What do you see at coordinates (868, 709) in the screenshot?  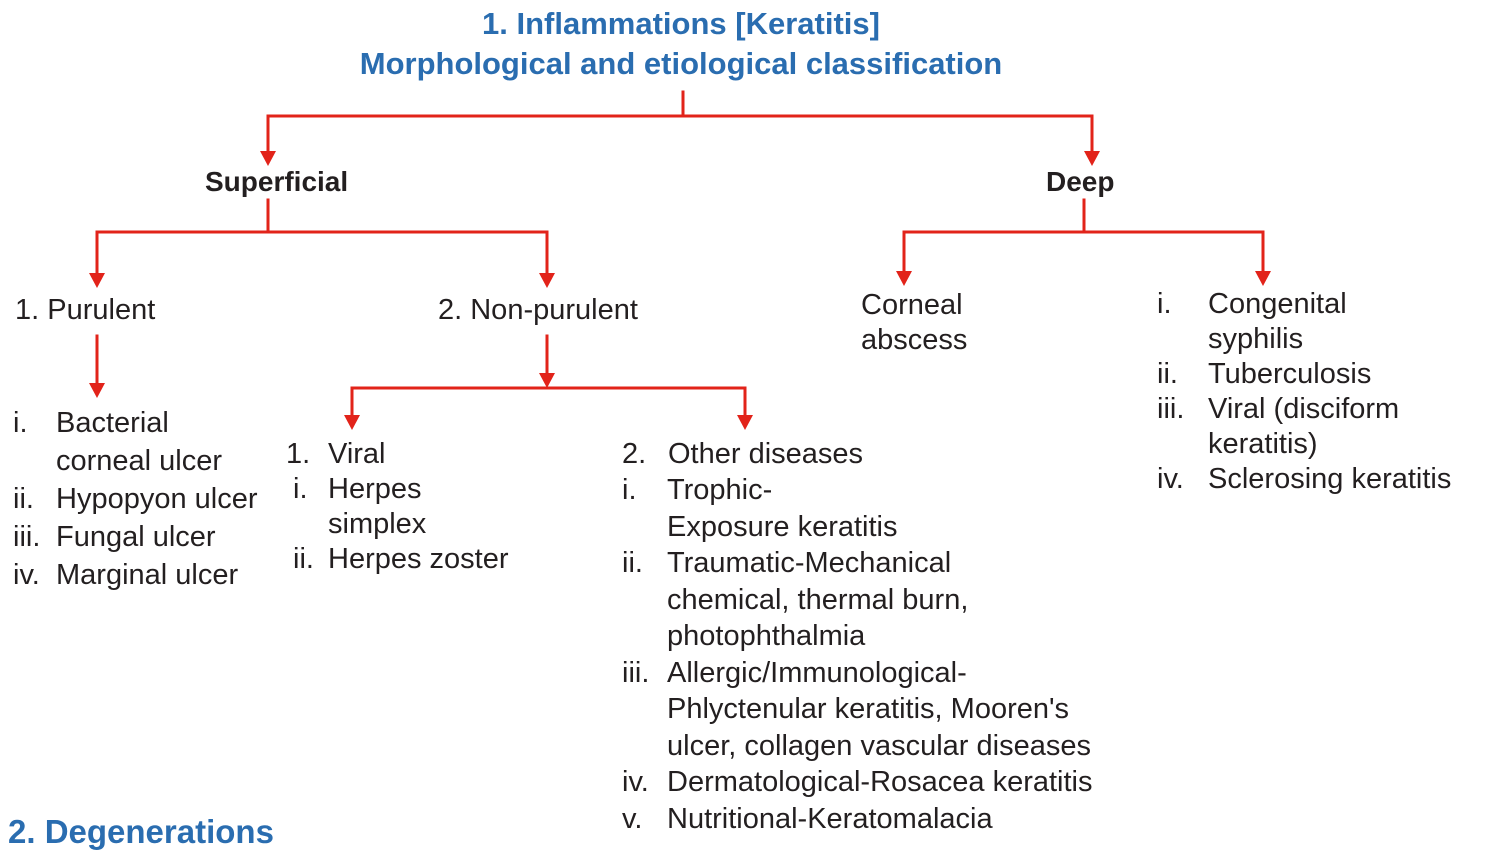 I see `list-item-text: Phlyctenular keratitis, Mooren's` at bounding box center [868, 709].